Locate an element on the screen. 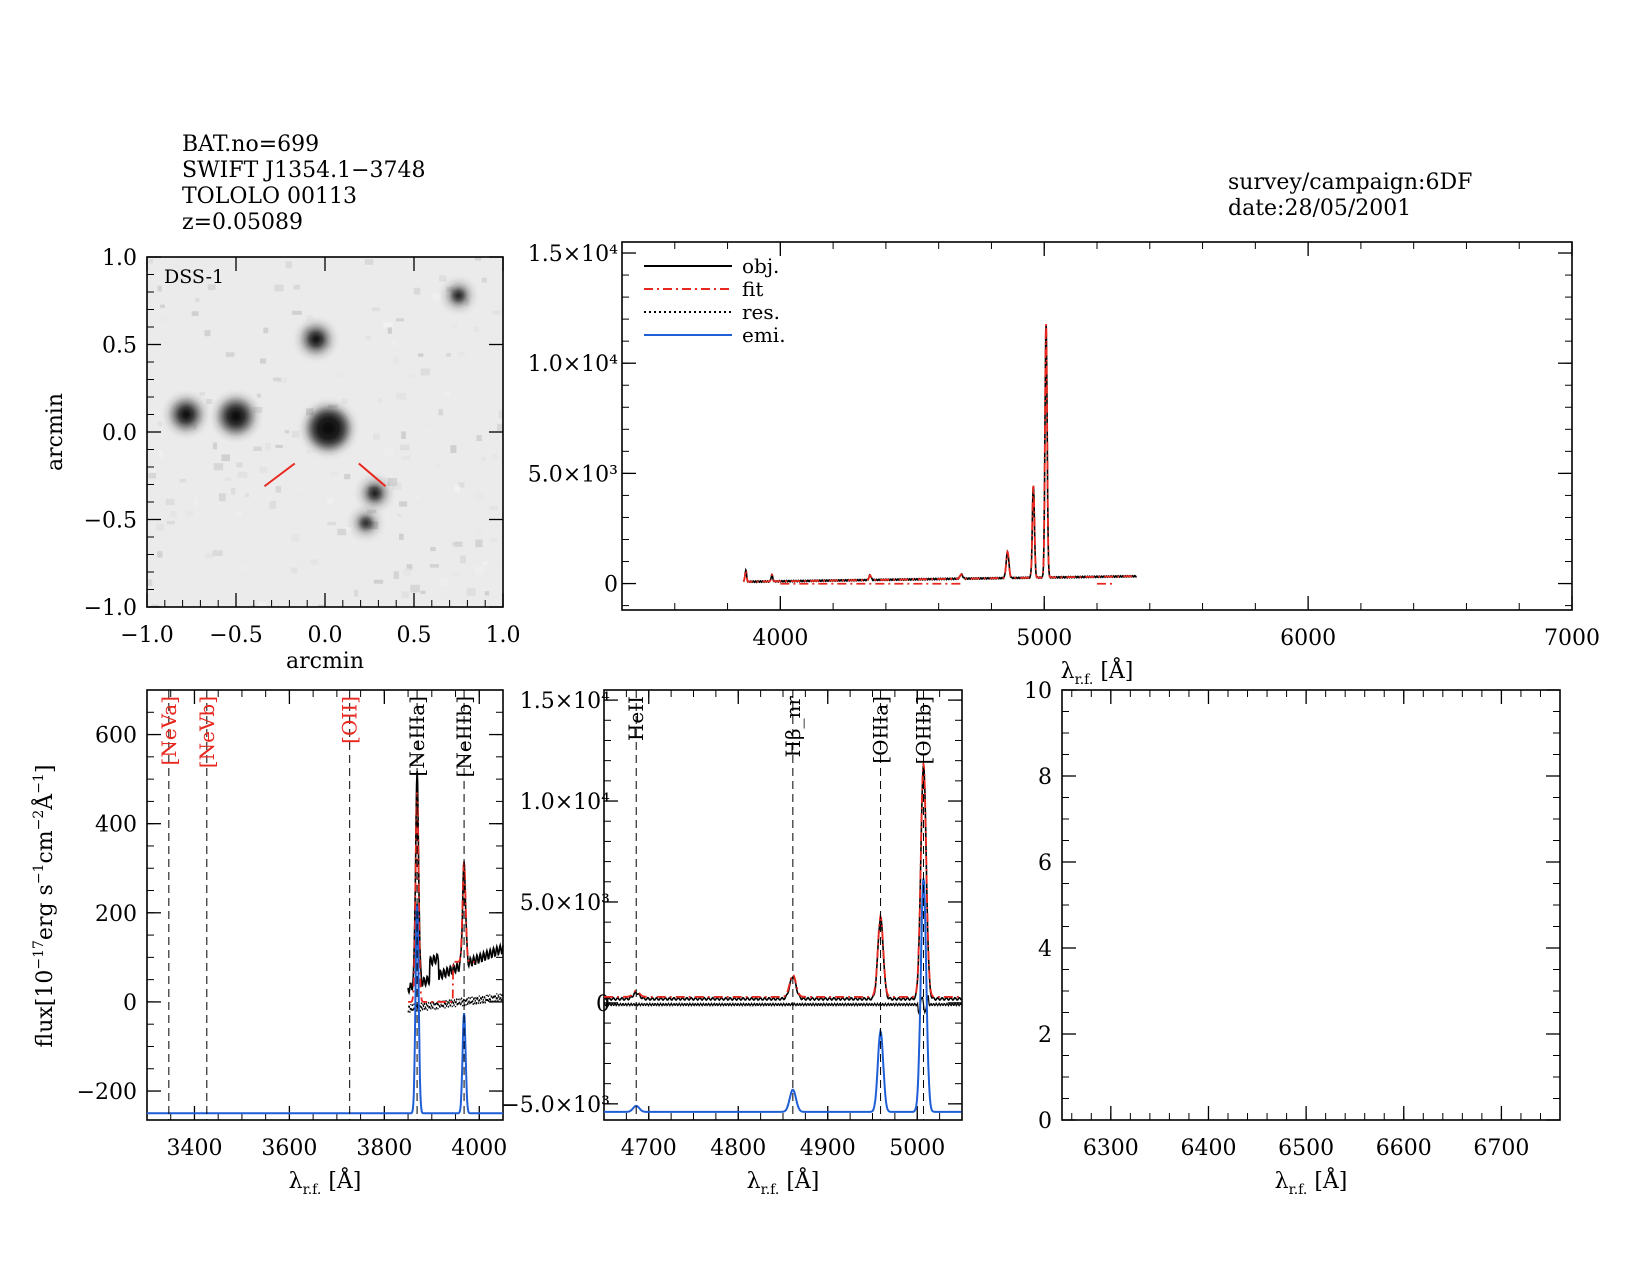  observation-date: date:28/05/2001 is located at coordinates (1320, 208).